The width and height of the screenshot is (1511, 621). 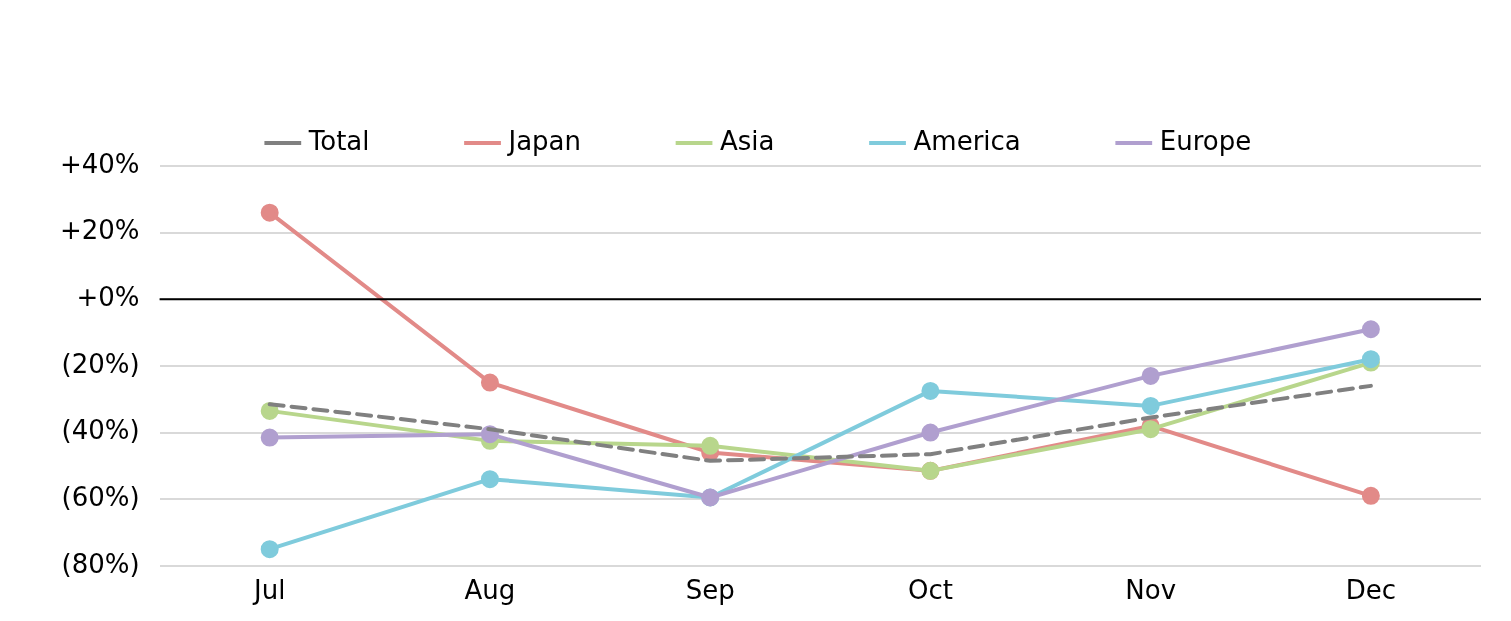 What do you see at coordinates (100, 496) in the screenshot?
I see `y-tick-label: (60%)` at bounding box center [100, 496].